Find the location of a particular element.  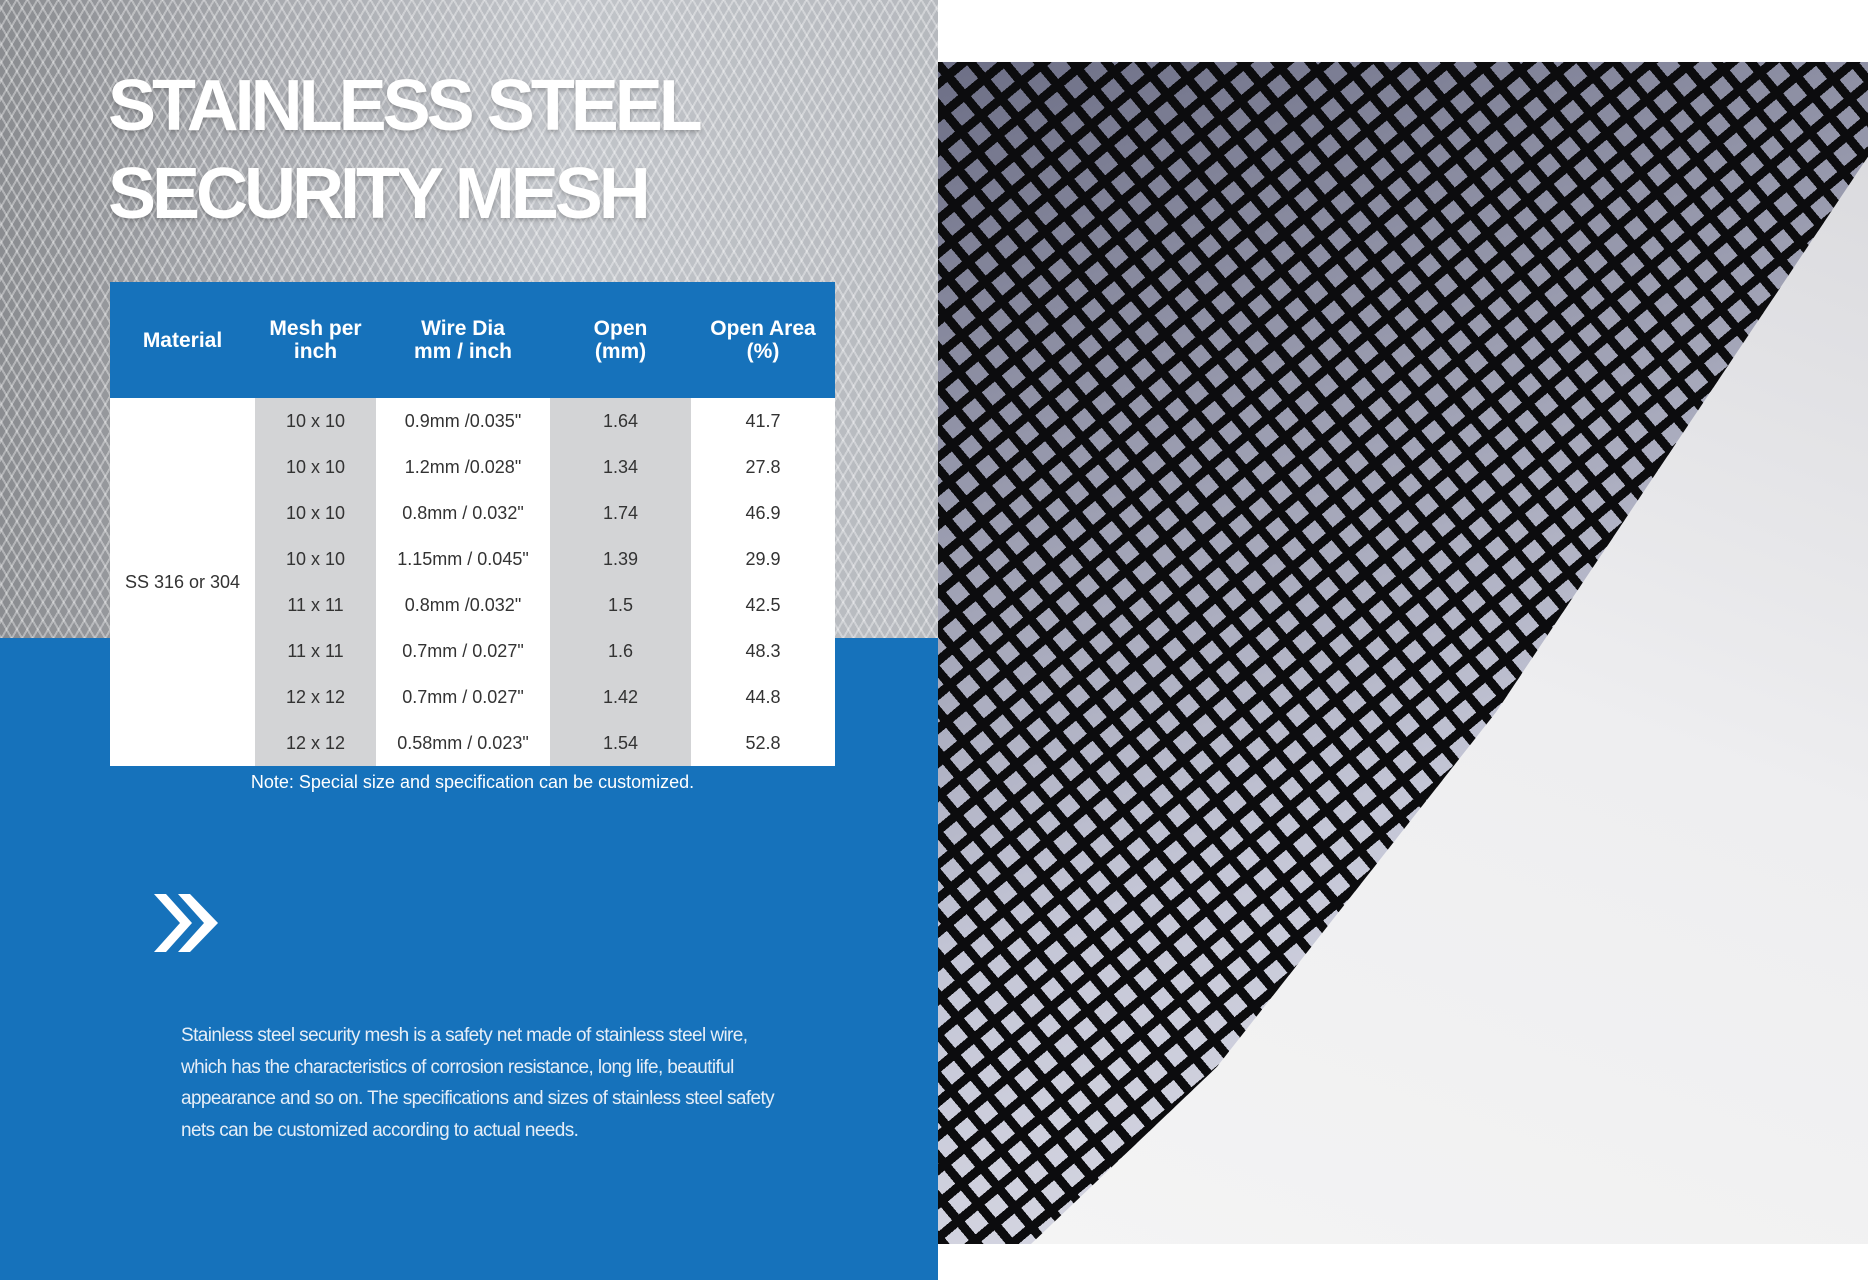

wire-cell: 0.8mm / 0.032" is located at coordinates (463, 513).